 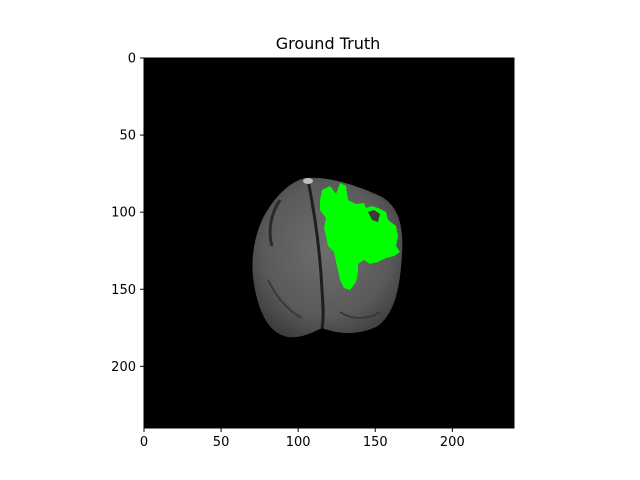 What do you see at coordinates (374, 216) in the screenshot?
I see `tumor-mask-hole` at bounding box center [374, 216].